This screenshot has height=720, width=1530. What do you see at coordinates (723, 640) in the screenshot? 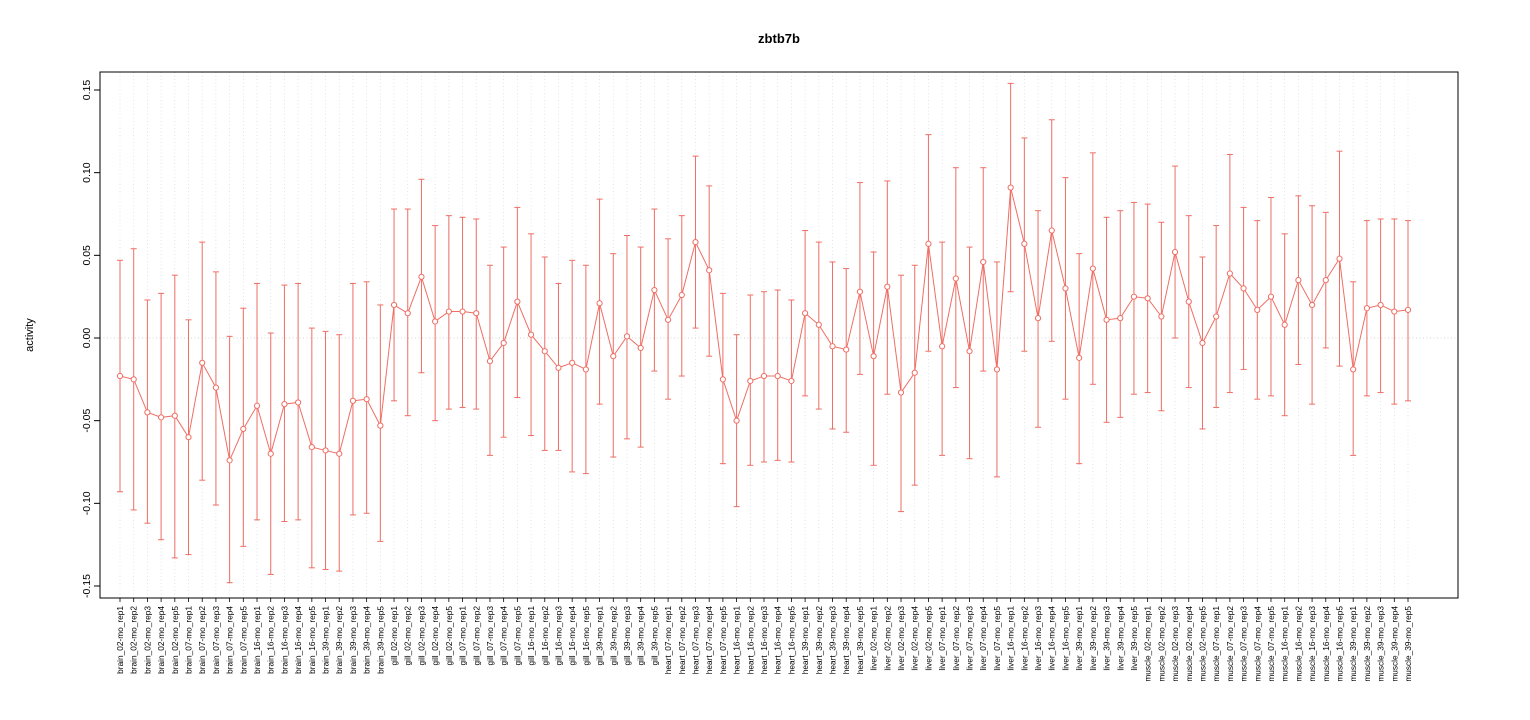
I see `svg-text: heart_07-mo_rep5` at bounding box center [723, 640].